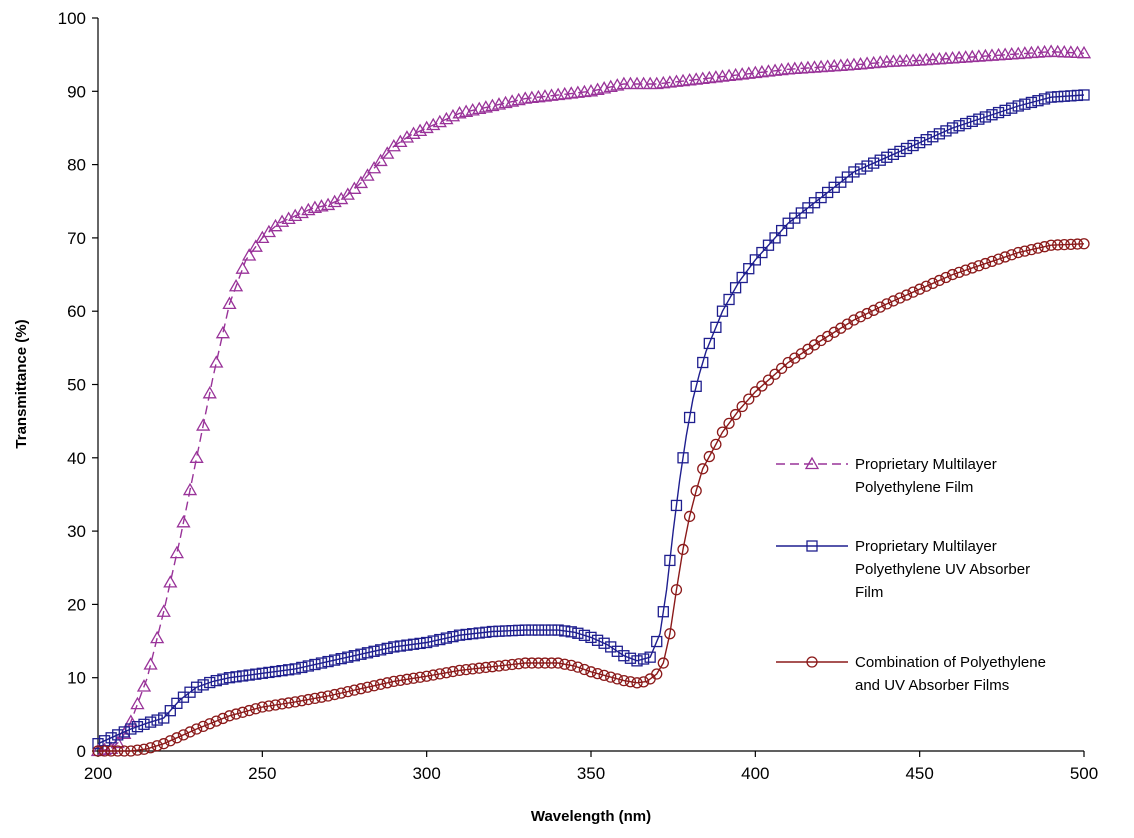 The width and height of the screenshot is (1134, 838). I want to click on legend-label: Proprietary Multilayer, so click(926, 546).